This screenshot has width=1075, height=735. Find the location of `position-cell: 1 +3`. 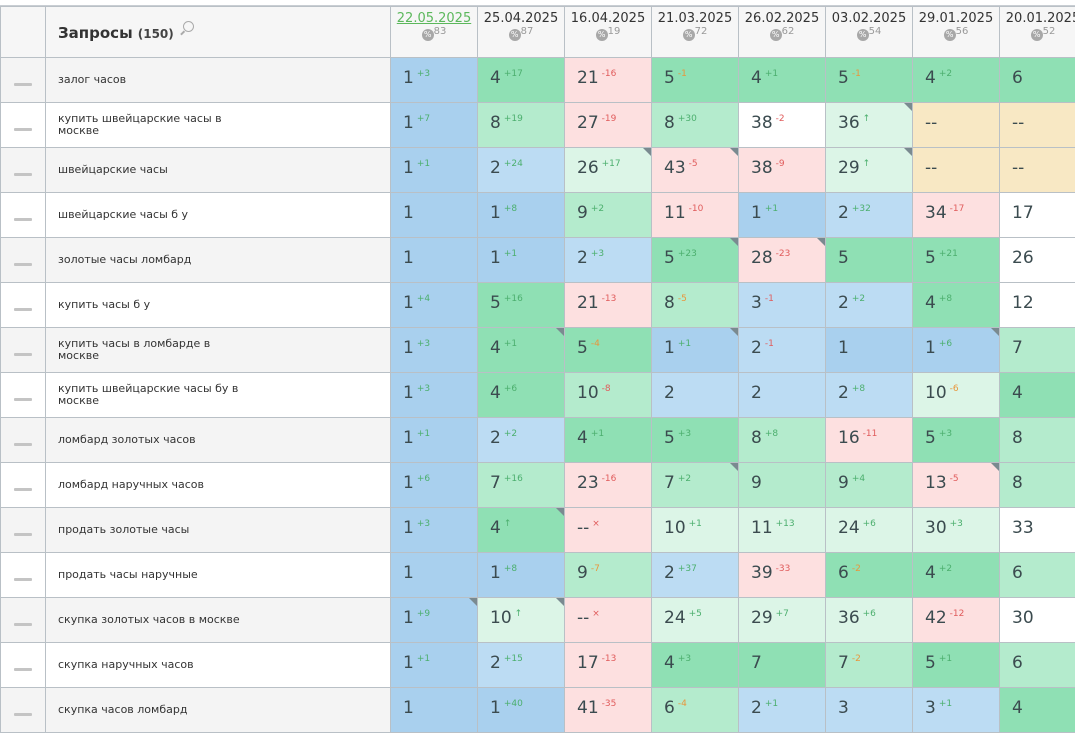

position-cell: 1 +3 is located at coordinates (434, 350).